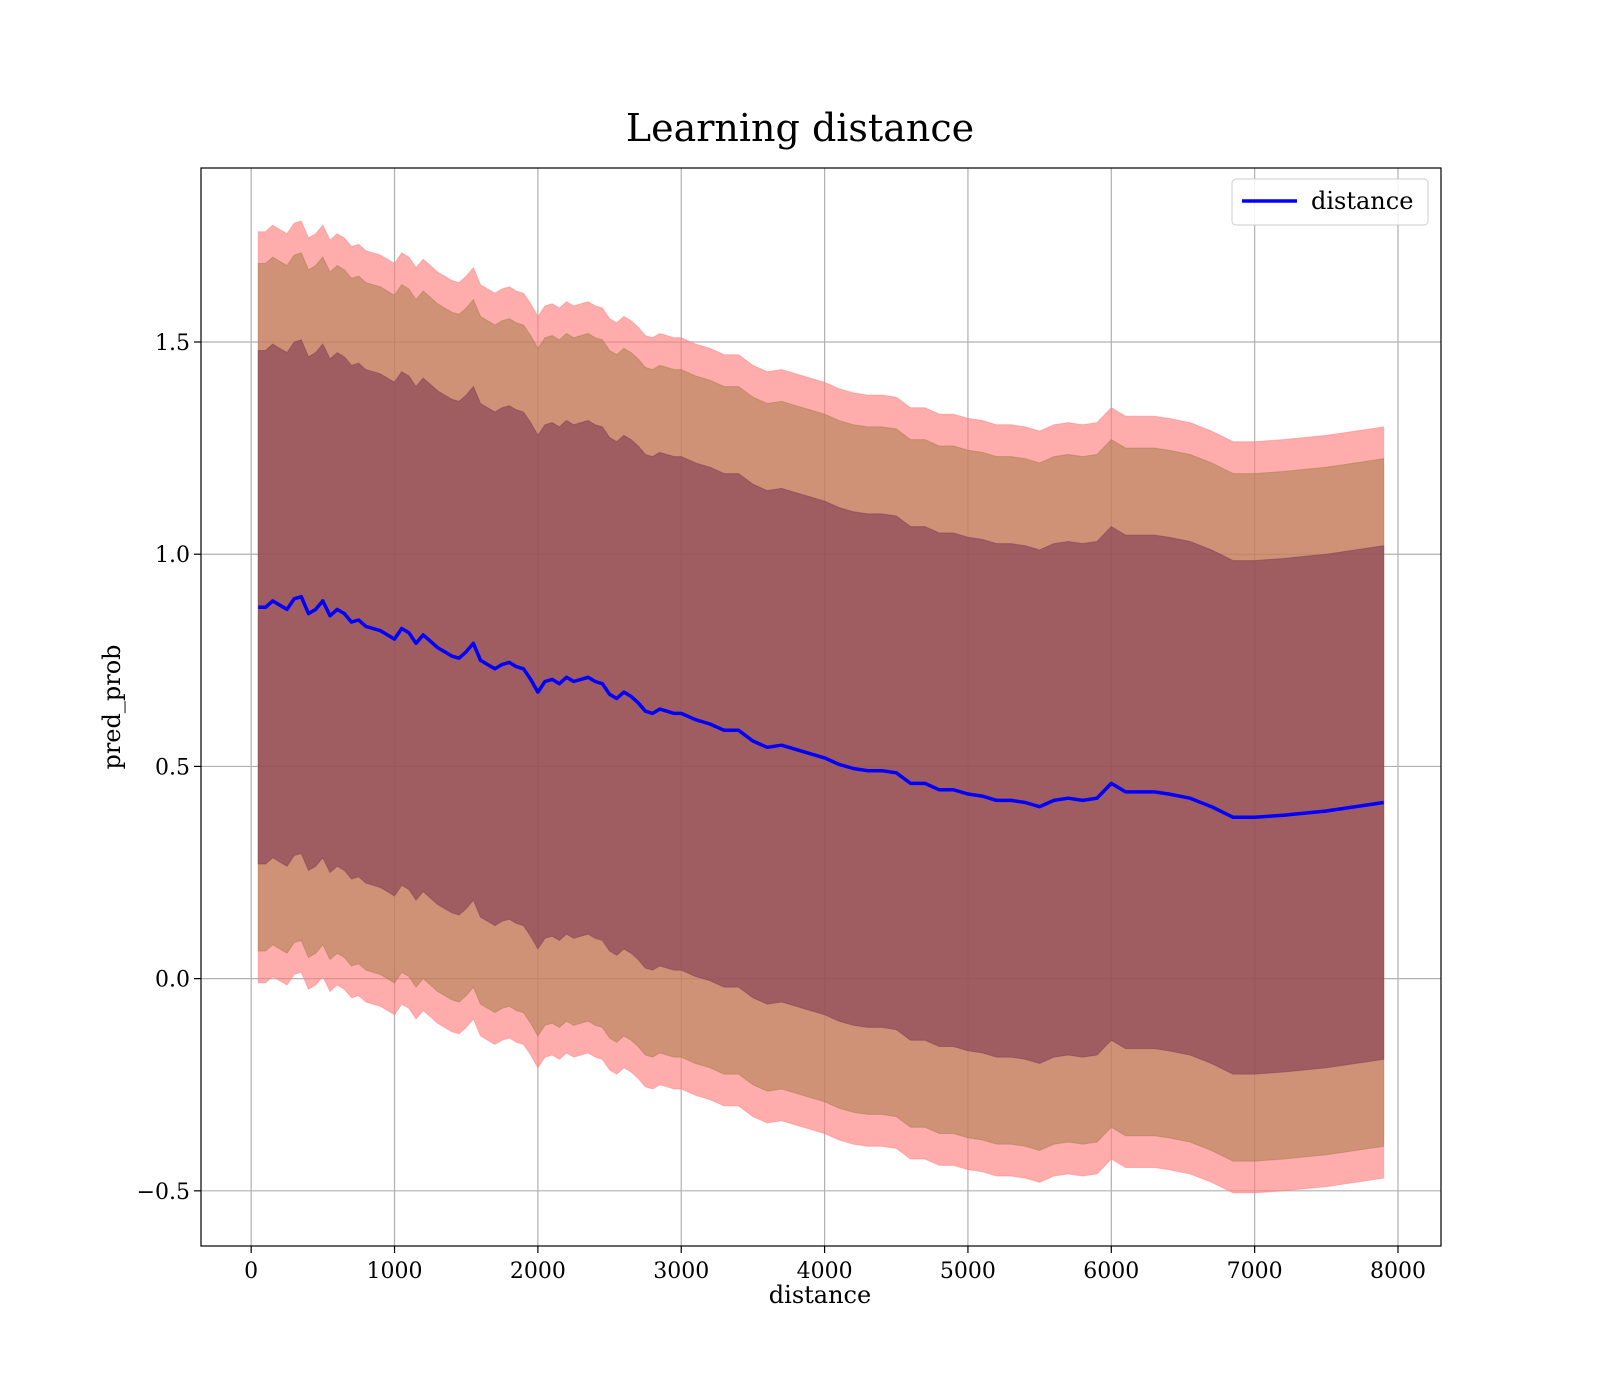 This screenshot has height=1400, width=1600. I want to click on x-tick-label: 4000, so click(825, 1271).